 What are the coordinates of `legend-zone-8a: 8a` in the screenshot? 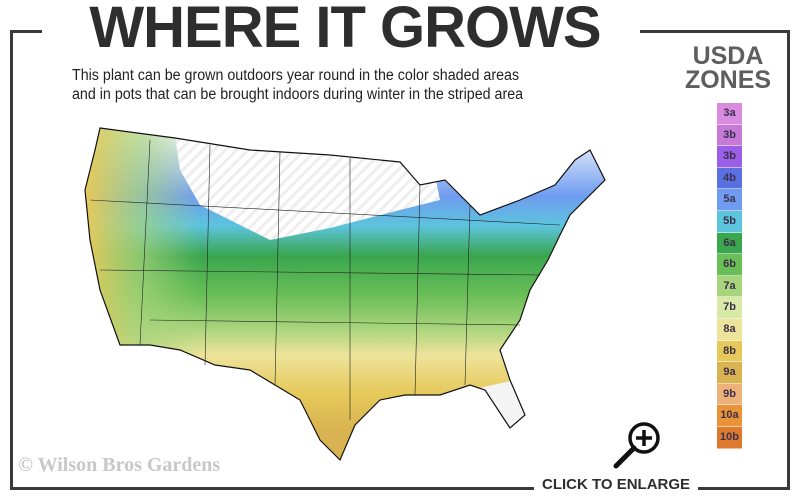 It's located at (729, 329).